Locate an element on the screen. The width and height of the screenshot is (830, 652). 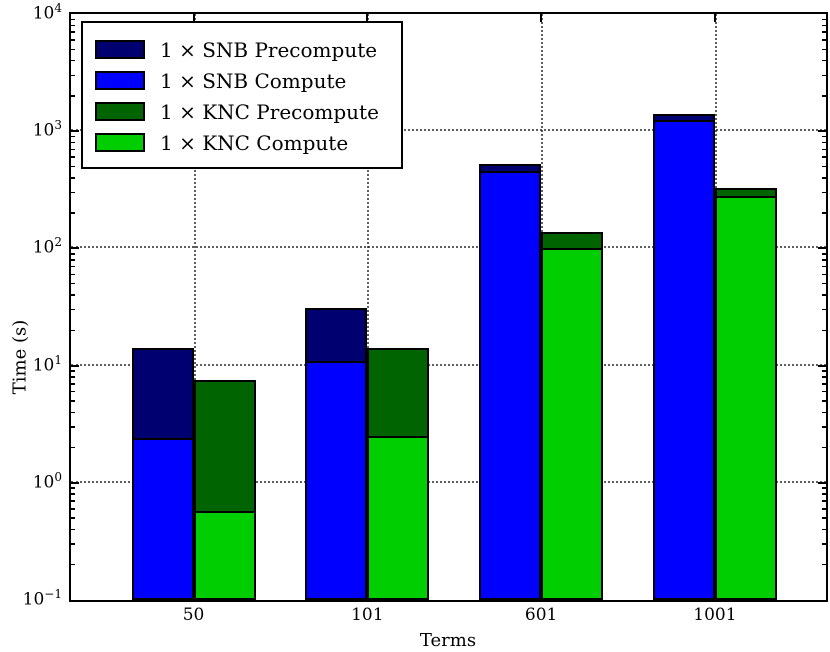
y-tick-label: 10² is located at coordinates (47, 246).